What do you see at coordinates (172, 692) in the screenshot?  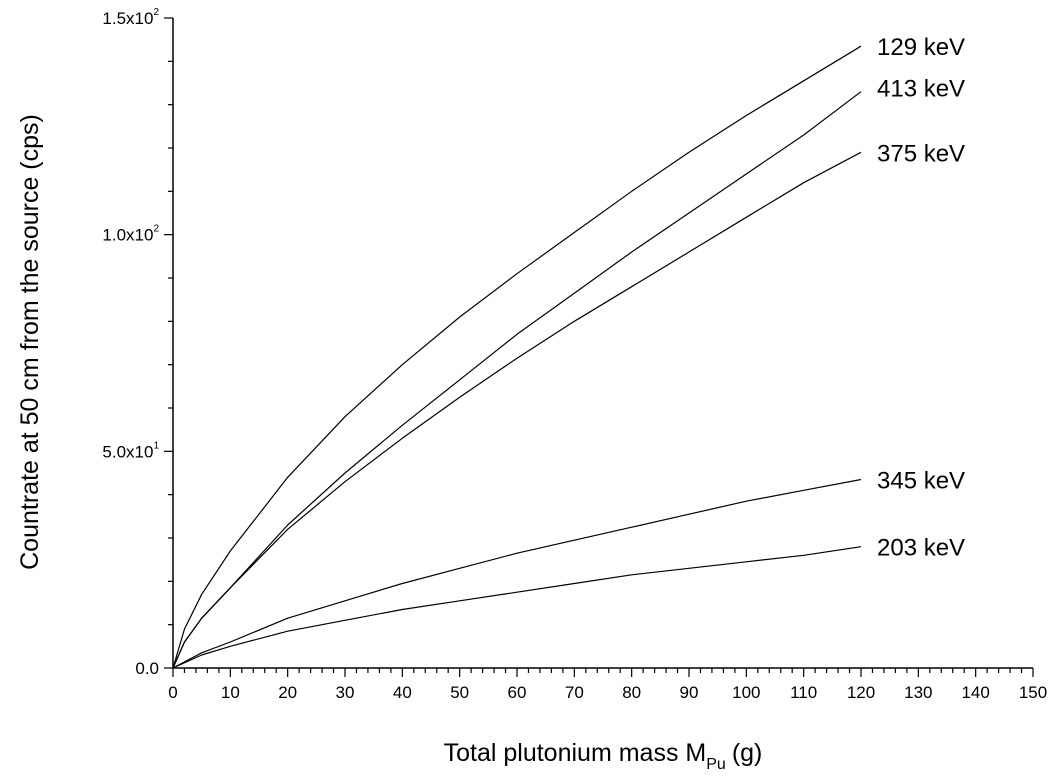 I see `x-tick-label: 0` at bounding box center [172, 692].